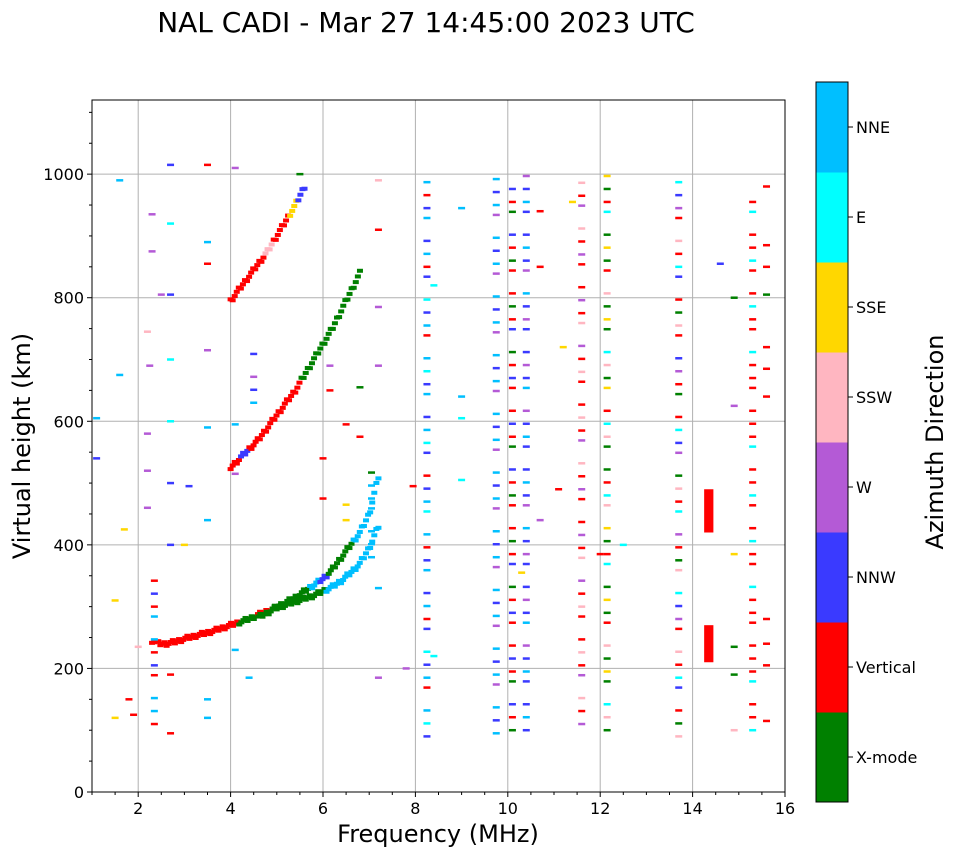 The image size is (958, 857). What do you see at coordinates (832, 307) in the screenshot?
I see `colorbar-segment` at bounding box center [832, 307].